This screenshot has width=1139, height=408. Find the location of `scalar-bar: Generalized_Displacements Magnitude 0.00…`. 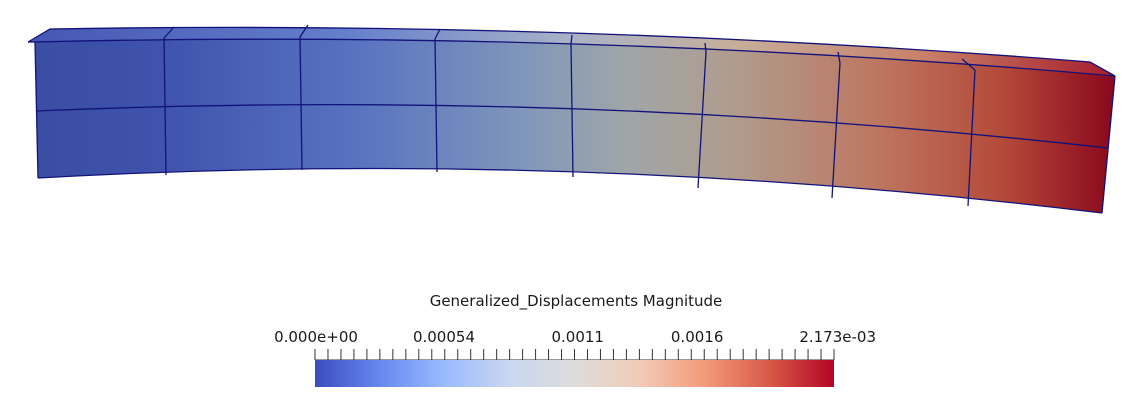

scalar-bar: Generalized_Displacements Magnitude 0.00… is located at coordinates (575, 339).